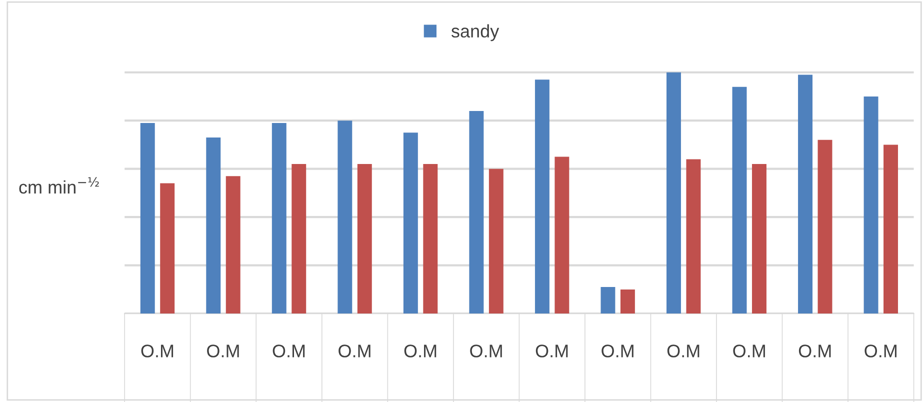 This screenshot has width=923, height=402. Describe the element at coordinates (59, 185) in the screenshot. I see `y-axis-title: cm min$^{−½}$` at that location.